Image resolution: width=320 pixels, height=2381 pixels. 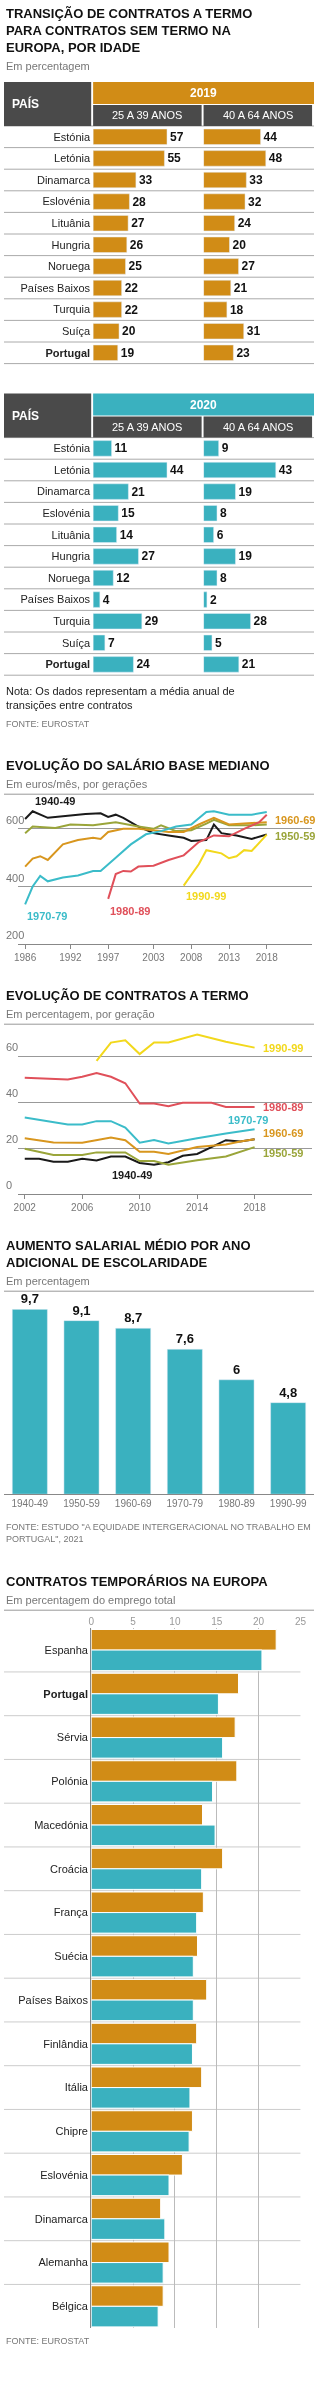 I want to click on y-tick-label: 200, so click(x=15, y=935).